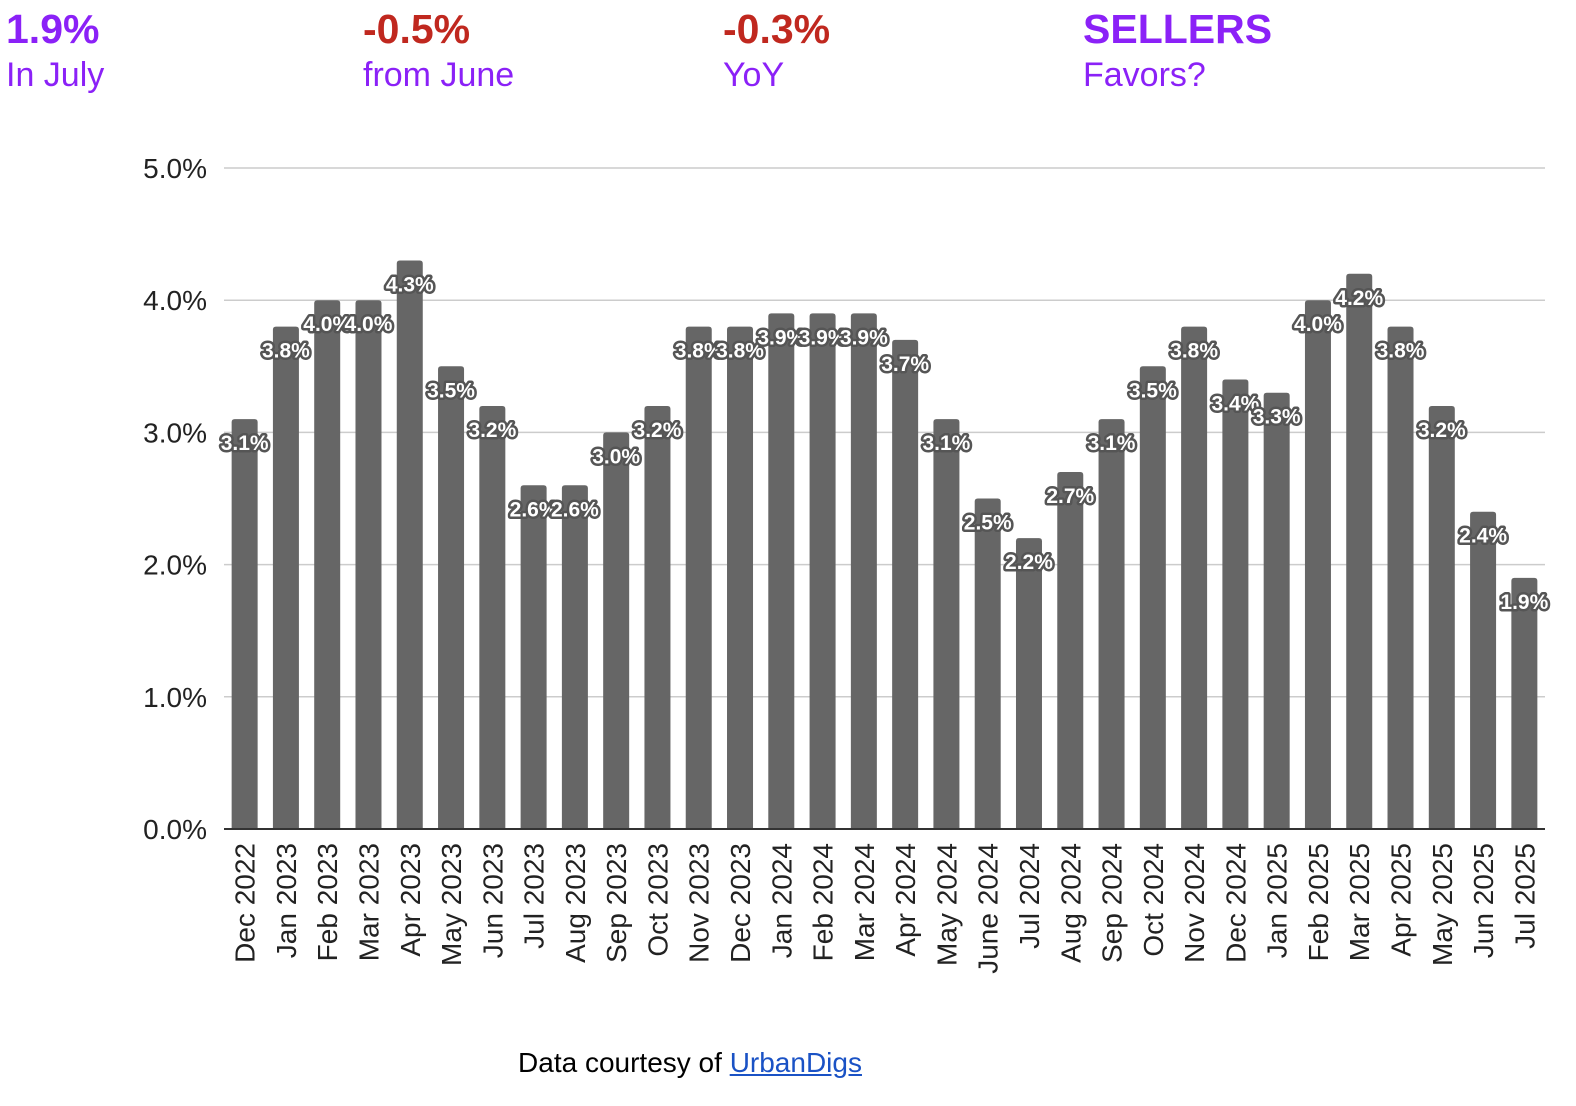 Image resolution: width=1576 pixels, height=1106 pixels. I want to click on data-credit: Data courtesy of UrbanDigs, so click(690, 1063).